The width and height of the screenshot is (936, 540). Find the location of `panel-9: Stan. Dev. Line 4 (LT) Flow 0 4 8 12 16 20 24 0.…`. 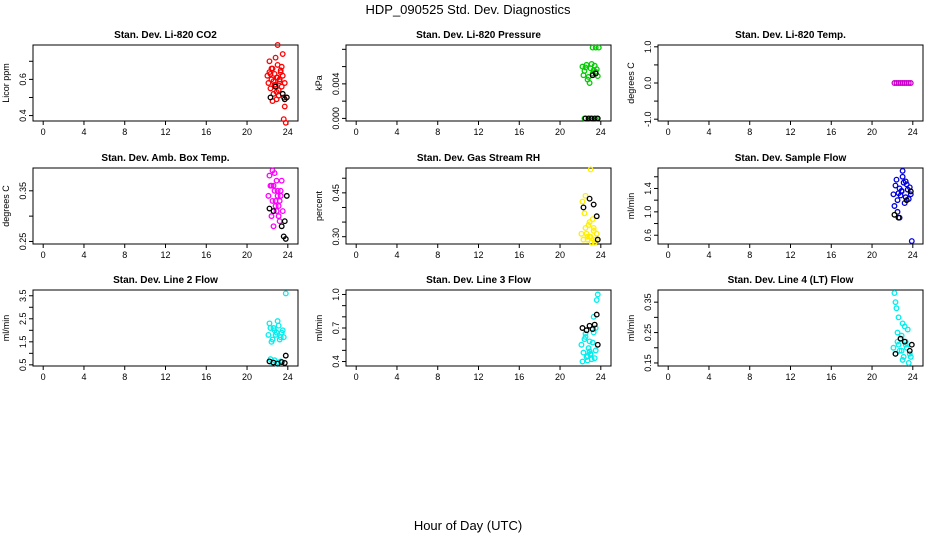

panel-9: Stan. Dev. Line 4 (LT) Flow 0 4 8 12 16 20 24 0.… is located at coordinates (775, 328).